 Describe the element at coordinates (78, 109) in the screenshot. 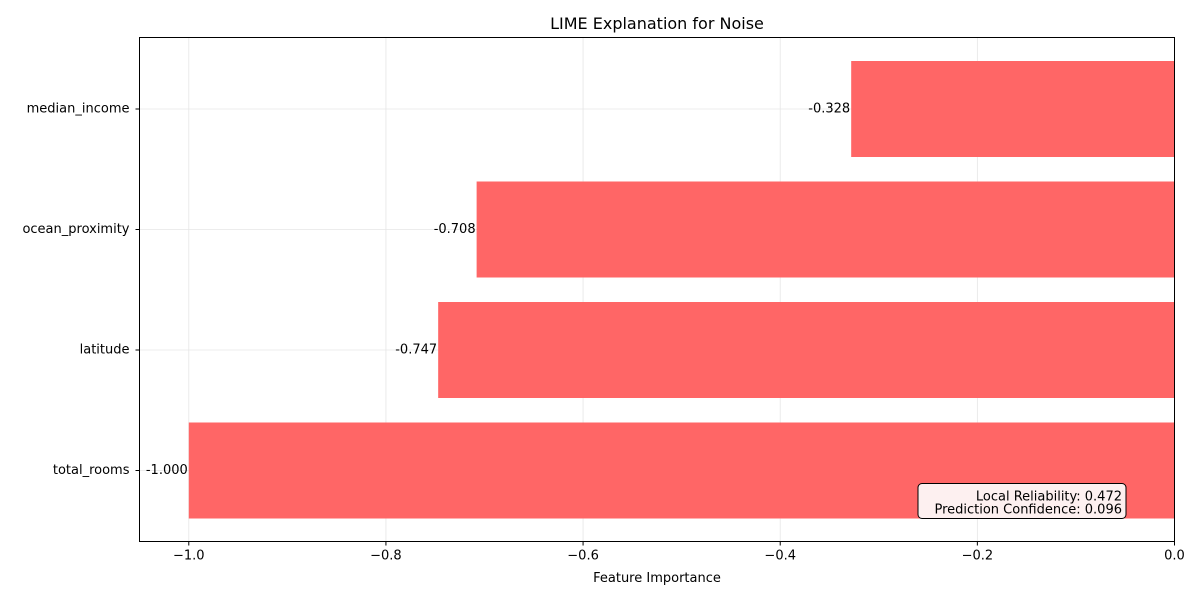

I see `y-tick-label: median_income` at that location.